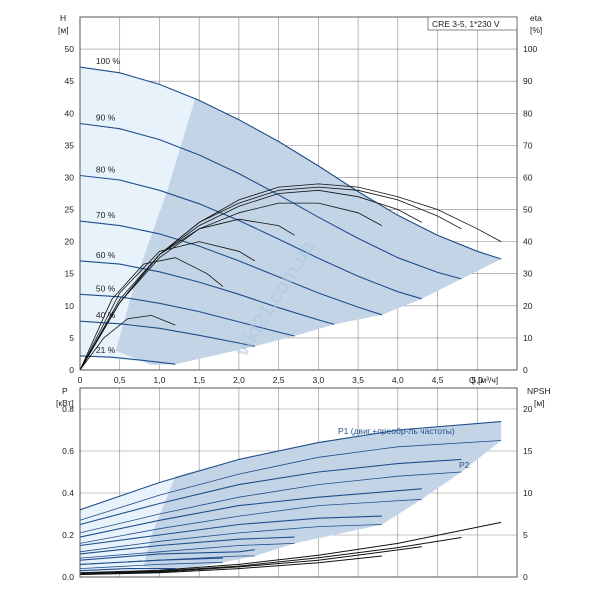  I want to click on npsh-tick-label: 20, so click(528, 409).